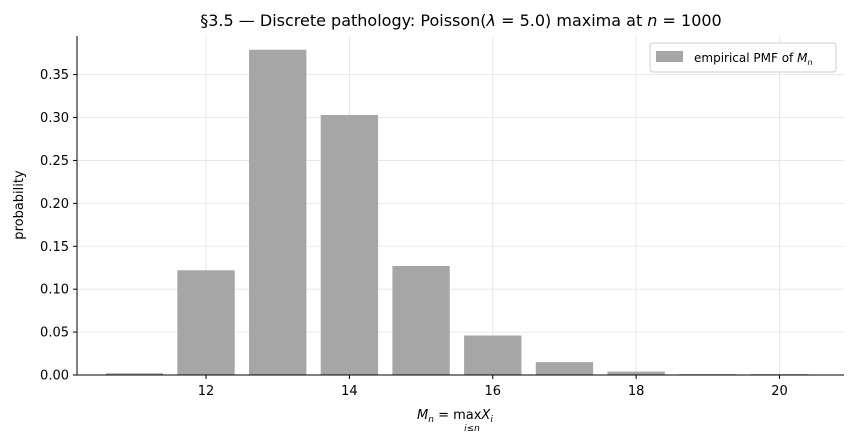 This screenshot has height=445, width=854. Describe the element at coordinates (779, 391) in the screenshot. I see `x-tick-label: 20` at that location.